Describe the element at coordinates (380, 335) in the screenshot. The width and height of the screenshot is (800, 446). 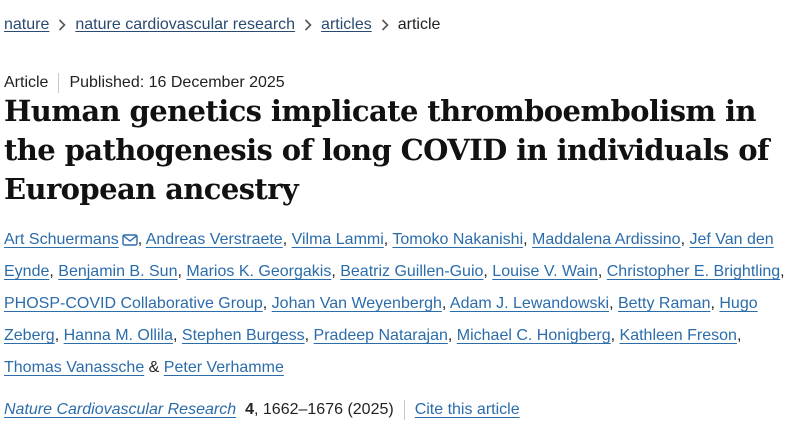
I see `author-link: Pradeep Natarajan` at that location.